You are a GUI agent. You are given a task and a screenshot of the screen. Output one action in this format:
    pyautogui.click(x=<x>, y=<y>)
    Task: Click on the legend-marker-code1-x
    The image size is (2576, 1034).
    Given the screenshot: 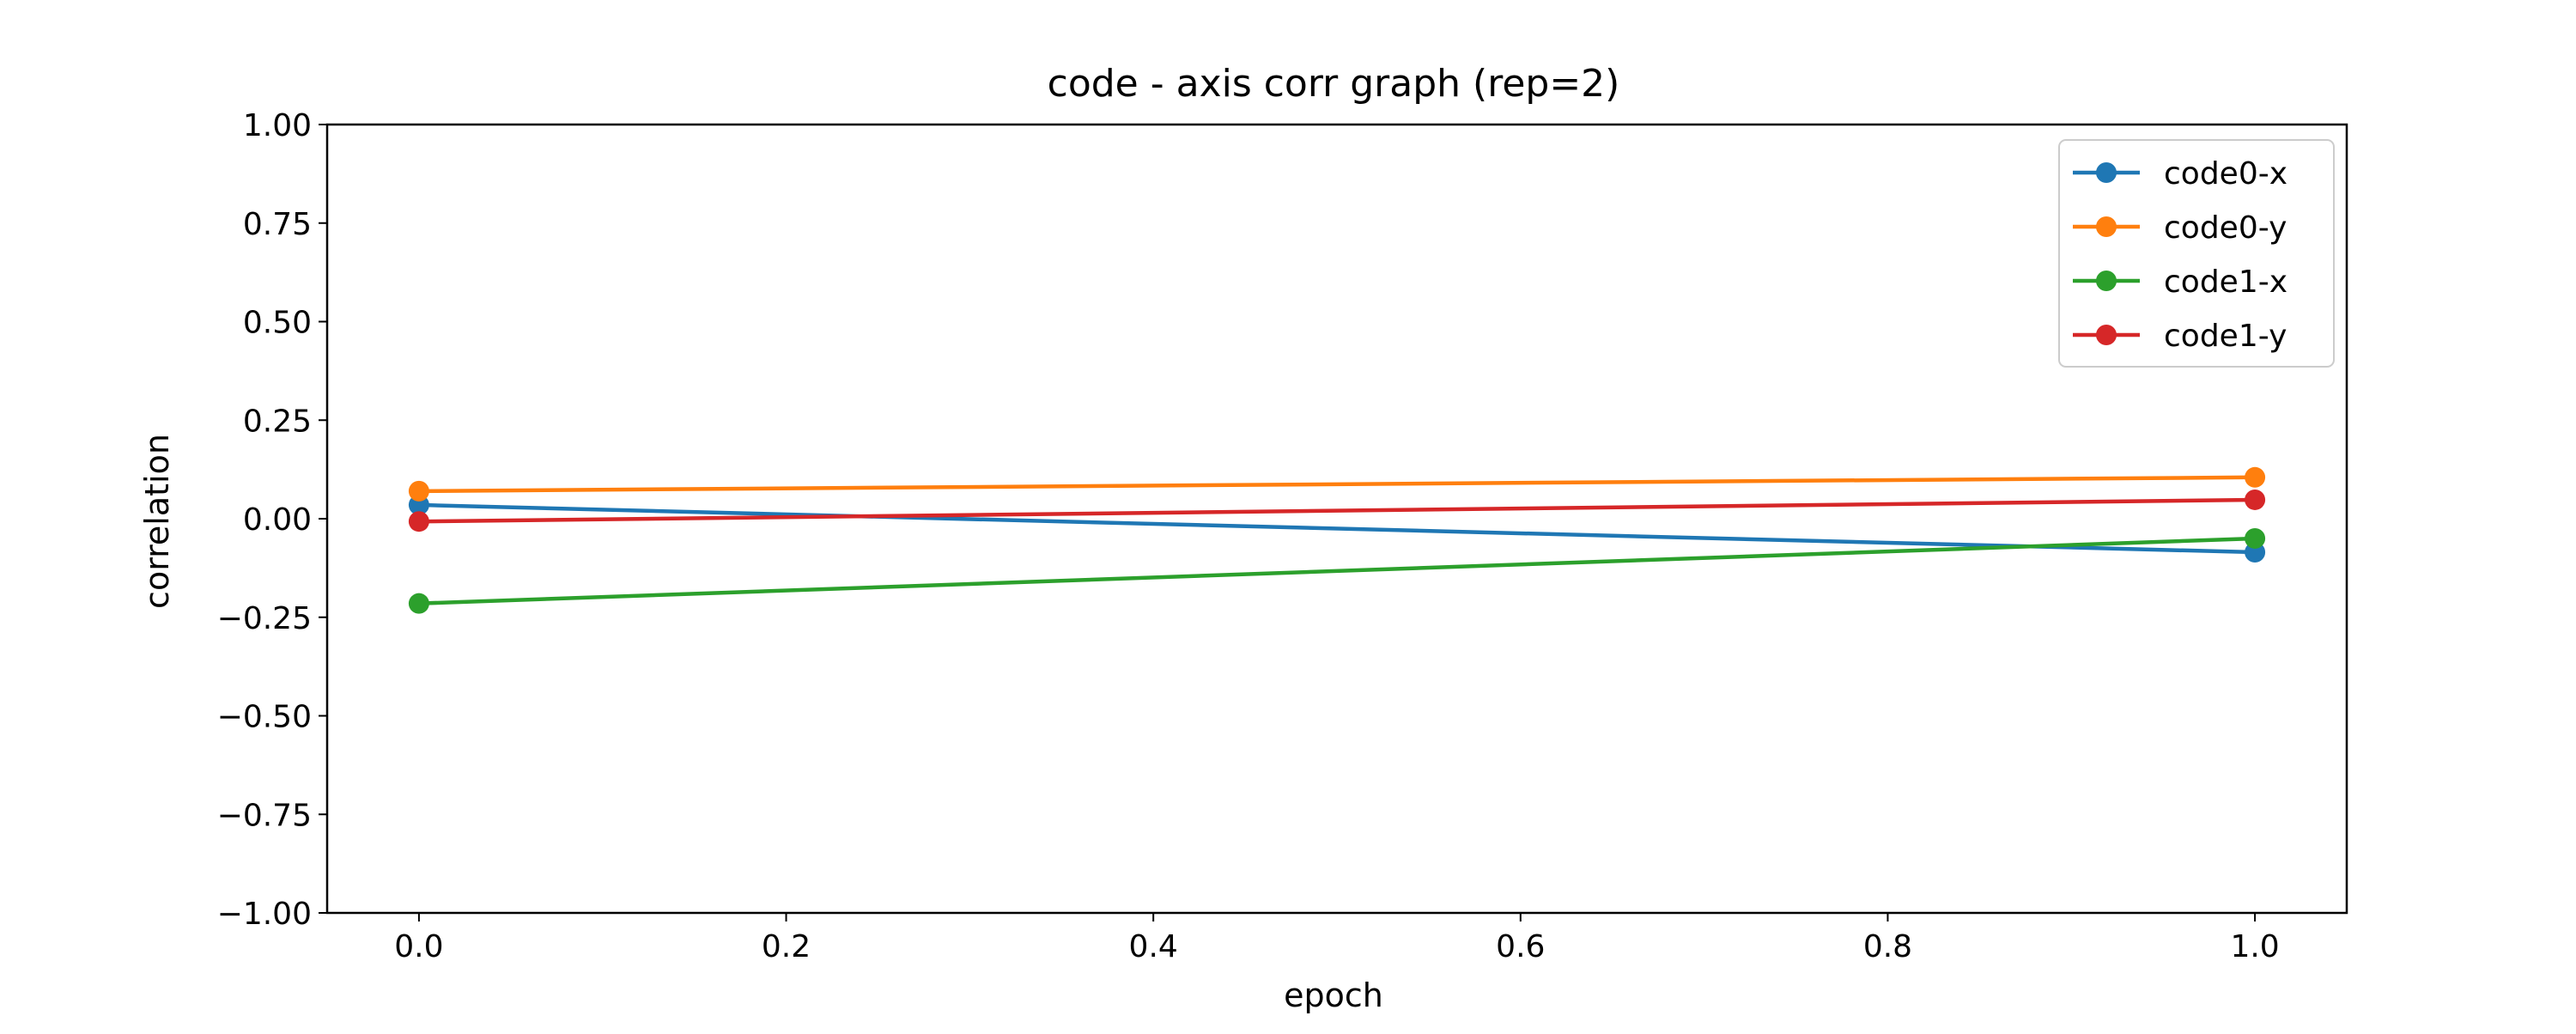 What is the action you would take?
    pyautogui.click(x=2106, y=281)
    